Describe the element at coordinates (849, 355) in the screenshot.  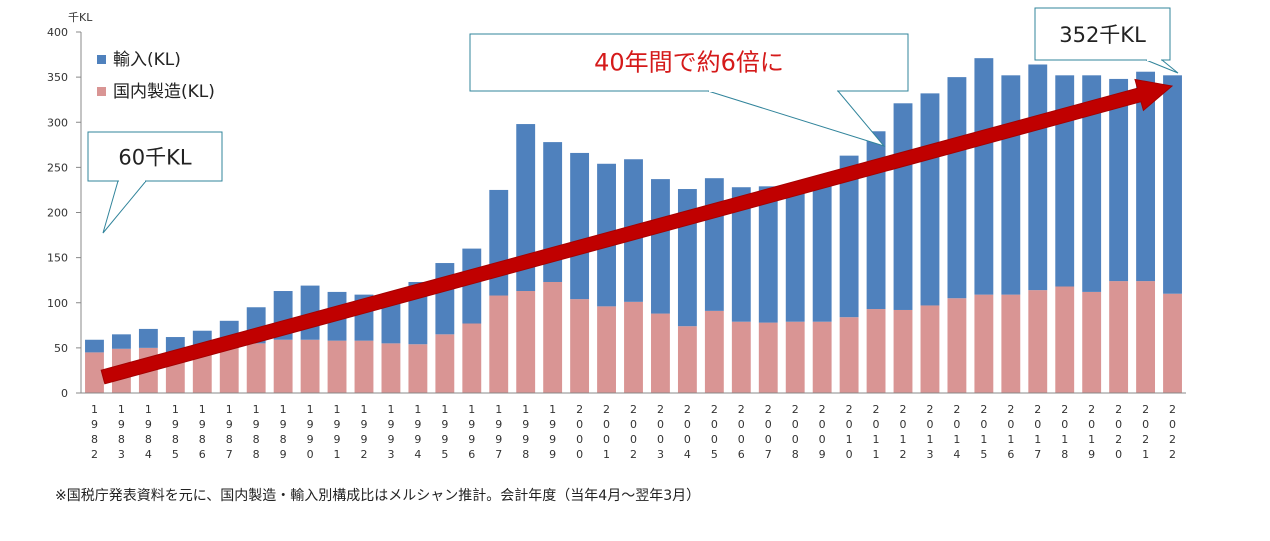
I see `bar-domestic-2010` at that location.